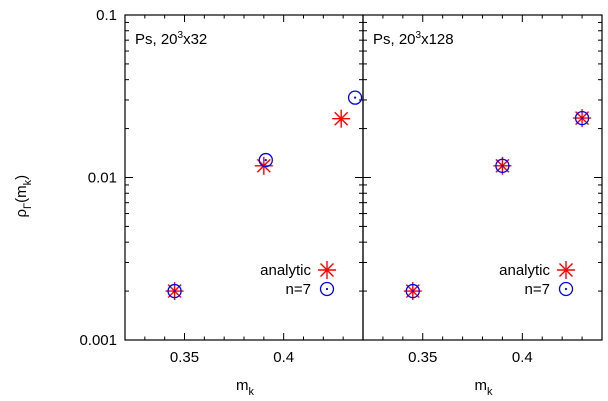 This screenshot has width=608, height=401. What do you see at coordinates (437, 39) in the screenshot?
I see `panel-title-tail: x128` at bounding box center [437, 39].